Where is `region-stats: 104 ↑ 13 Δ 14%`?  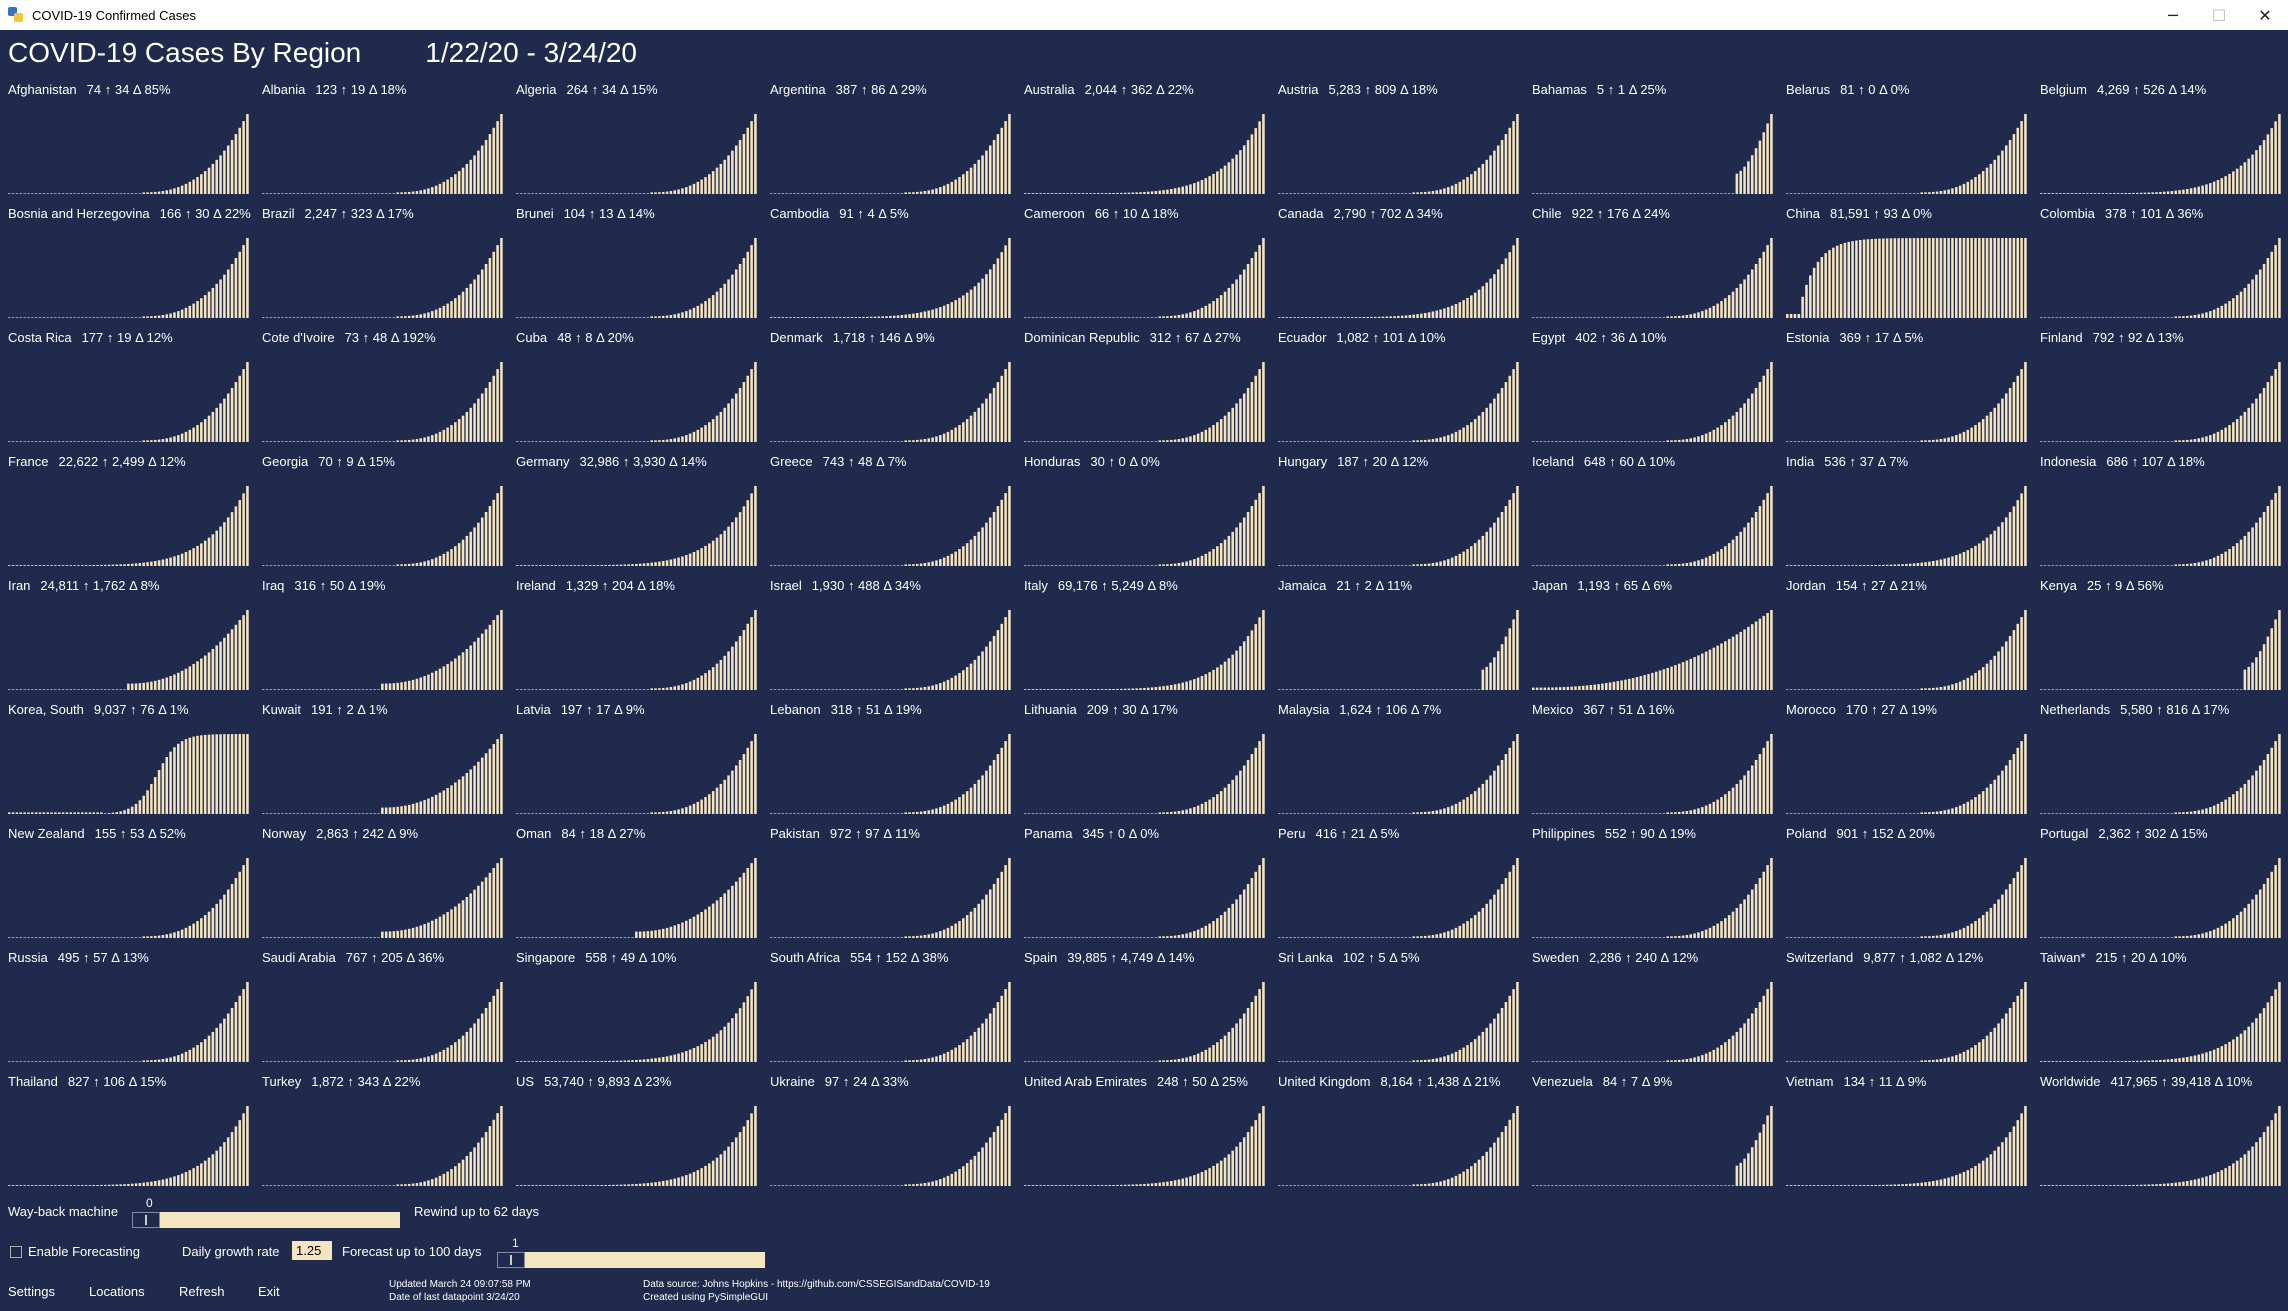
region-stats: 104 ↑ 13 Δ 14% is located at coordinates (609, 213).